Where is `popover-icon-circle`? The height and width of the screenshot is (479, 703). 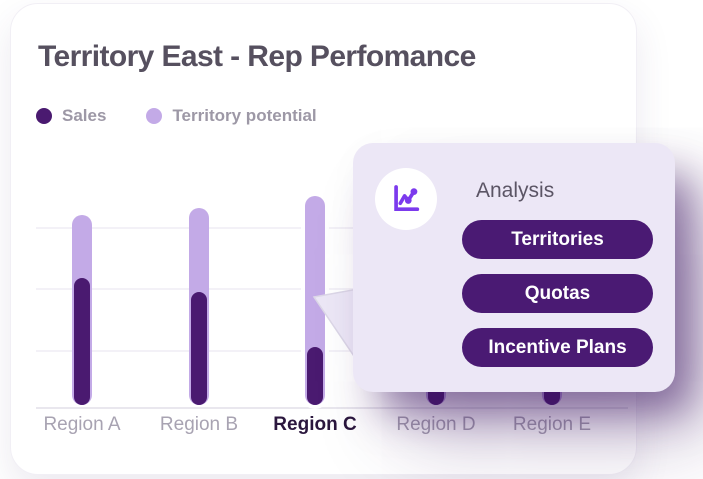 popover-icon-circle is located at coordinates (406, 199).